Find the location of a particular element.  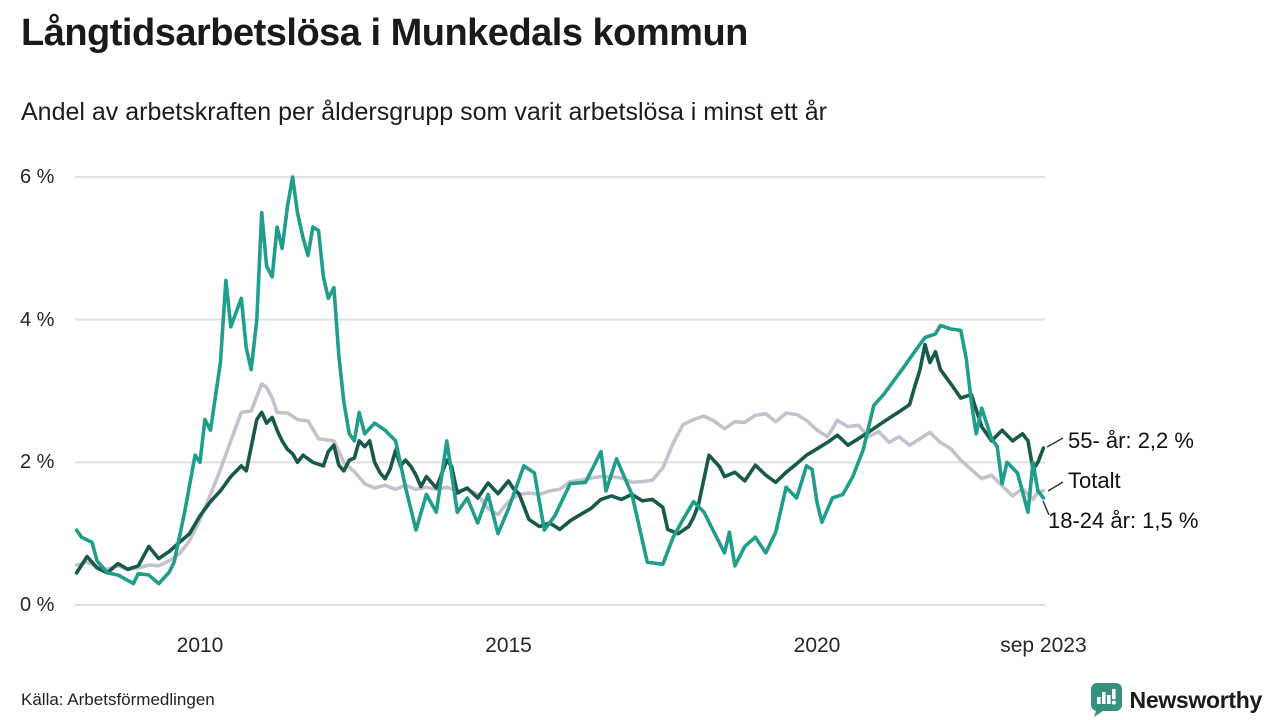

page-title: Långtidsarbetslösa i Munkedals kommun is located at coordinates (384, 33).